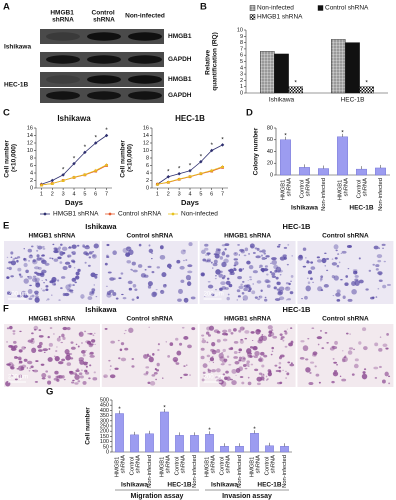 The width and height of the screenshot is (396, 500). Describe the element at coordinates (241, 56) in the screenshot. I see `y-tick-label: 6` at that location.